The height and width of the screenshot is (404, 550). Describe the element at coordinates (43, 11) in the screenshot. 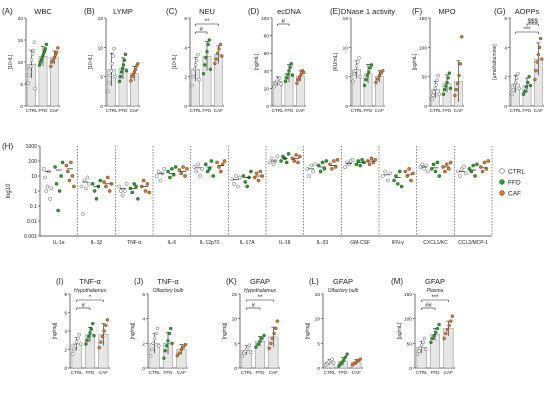

I see `chart-title-0: WBC` at that location.